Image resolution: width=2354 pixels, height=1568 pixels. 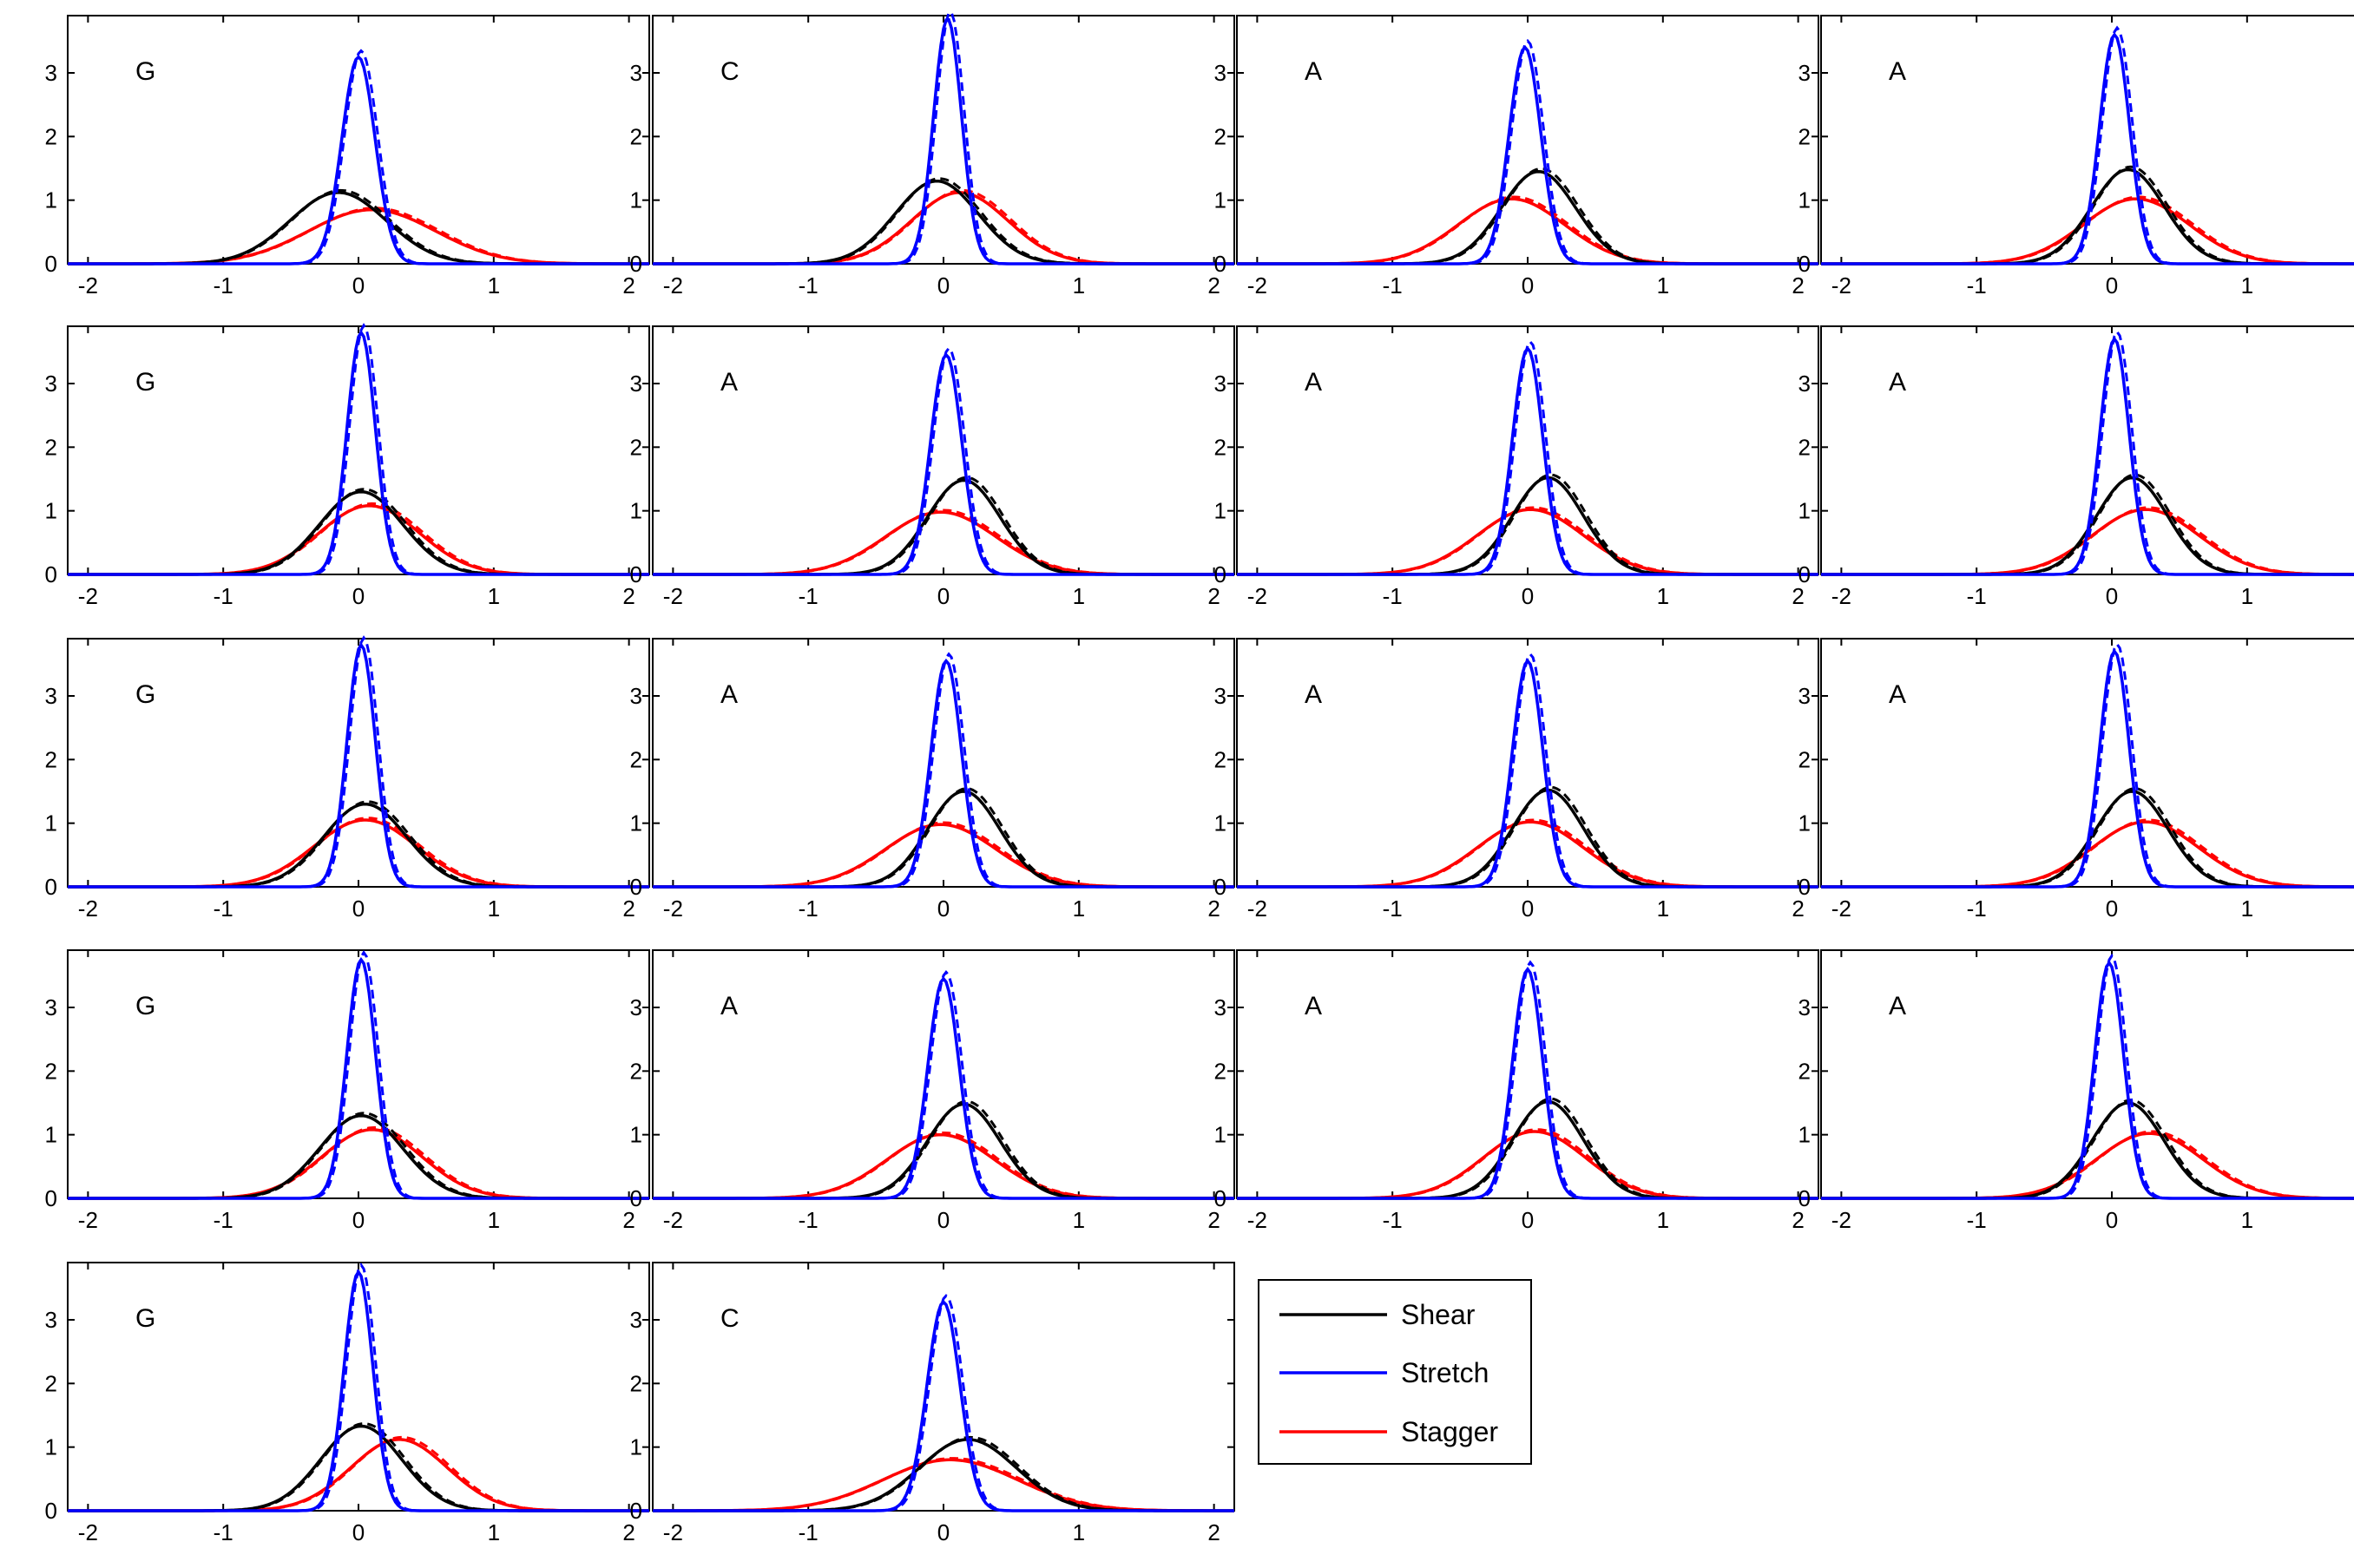 What do you see at coordinates (933, 1403) in the screenshot?
I see `panel: -2 -1 0 1 2 0 1 2 3 C` at bounding box center [933, 1403].